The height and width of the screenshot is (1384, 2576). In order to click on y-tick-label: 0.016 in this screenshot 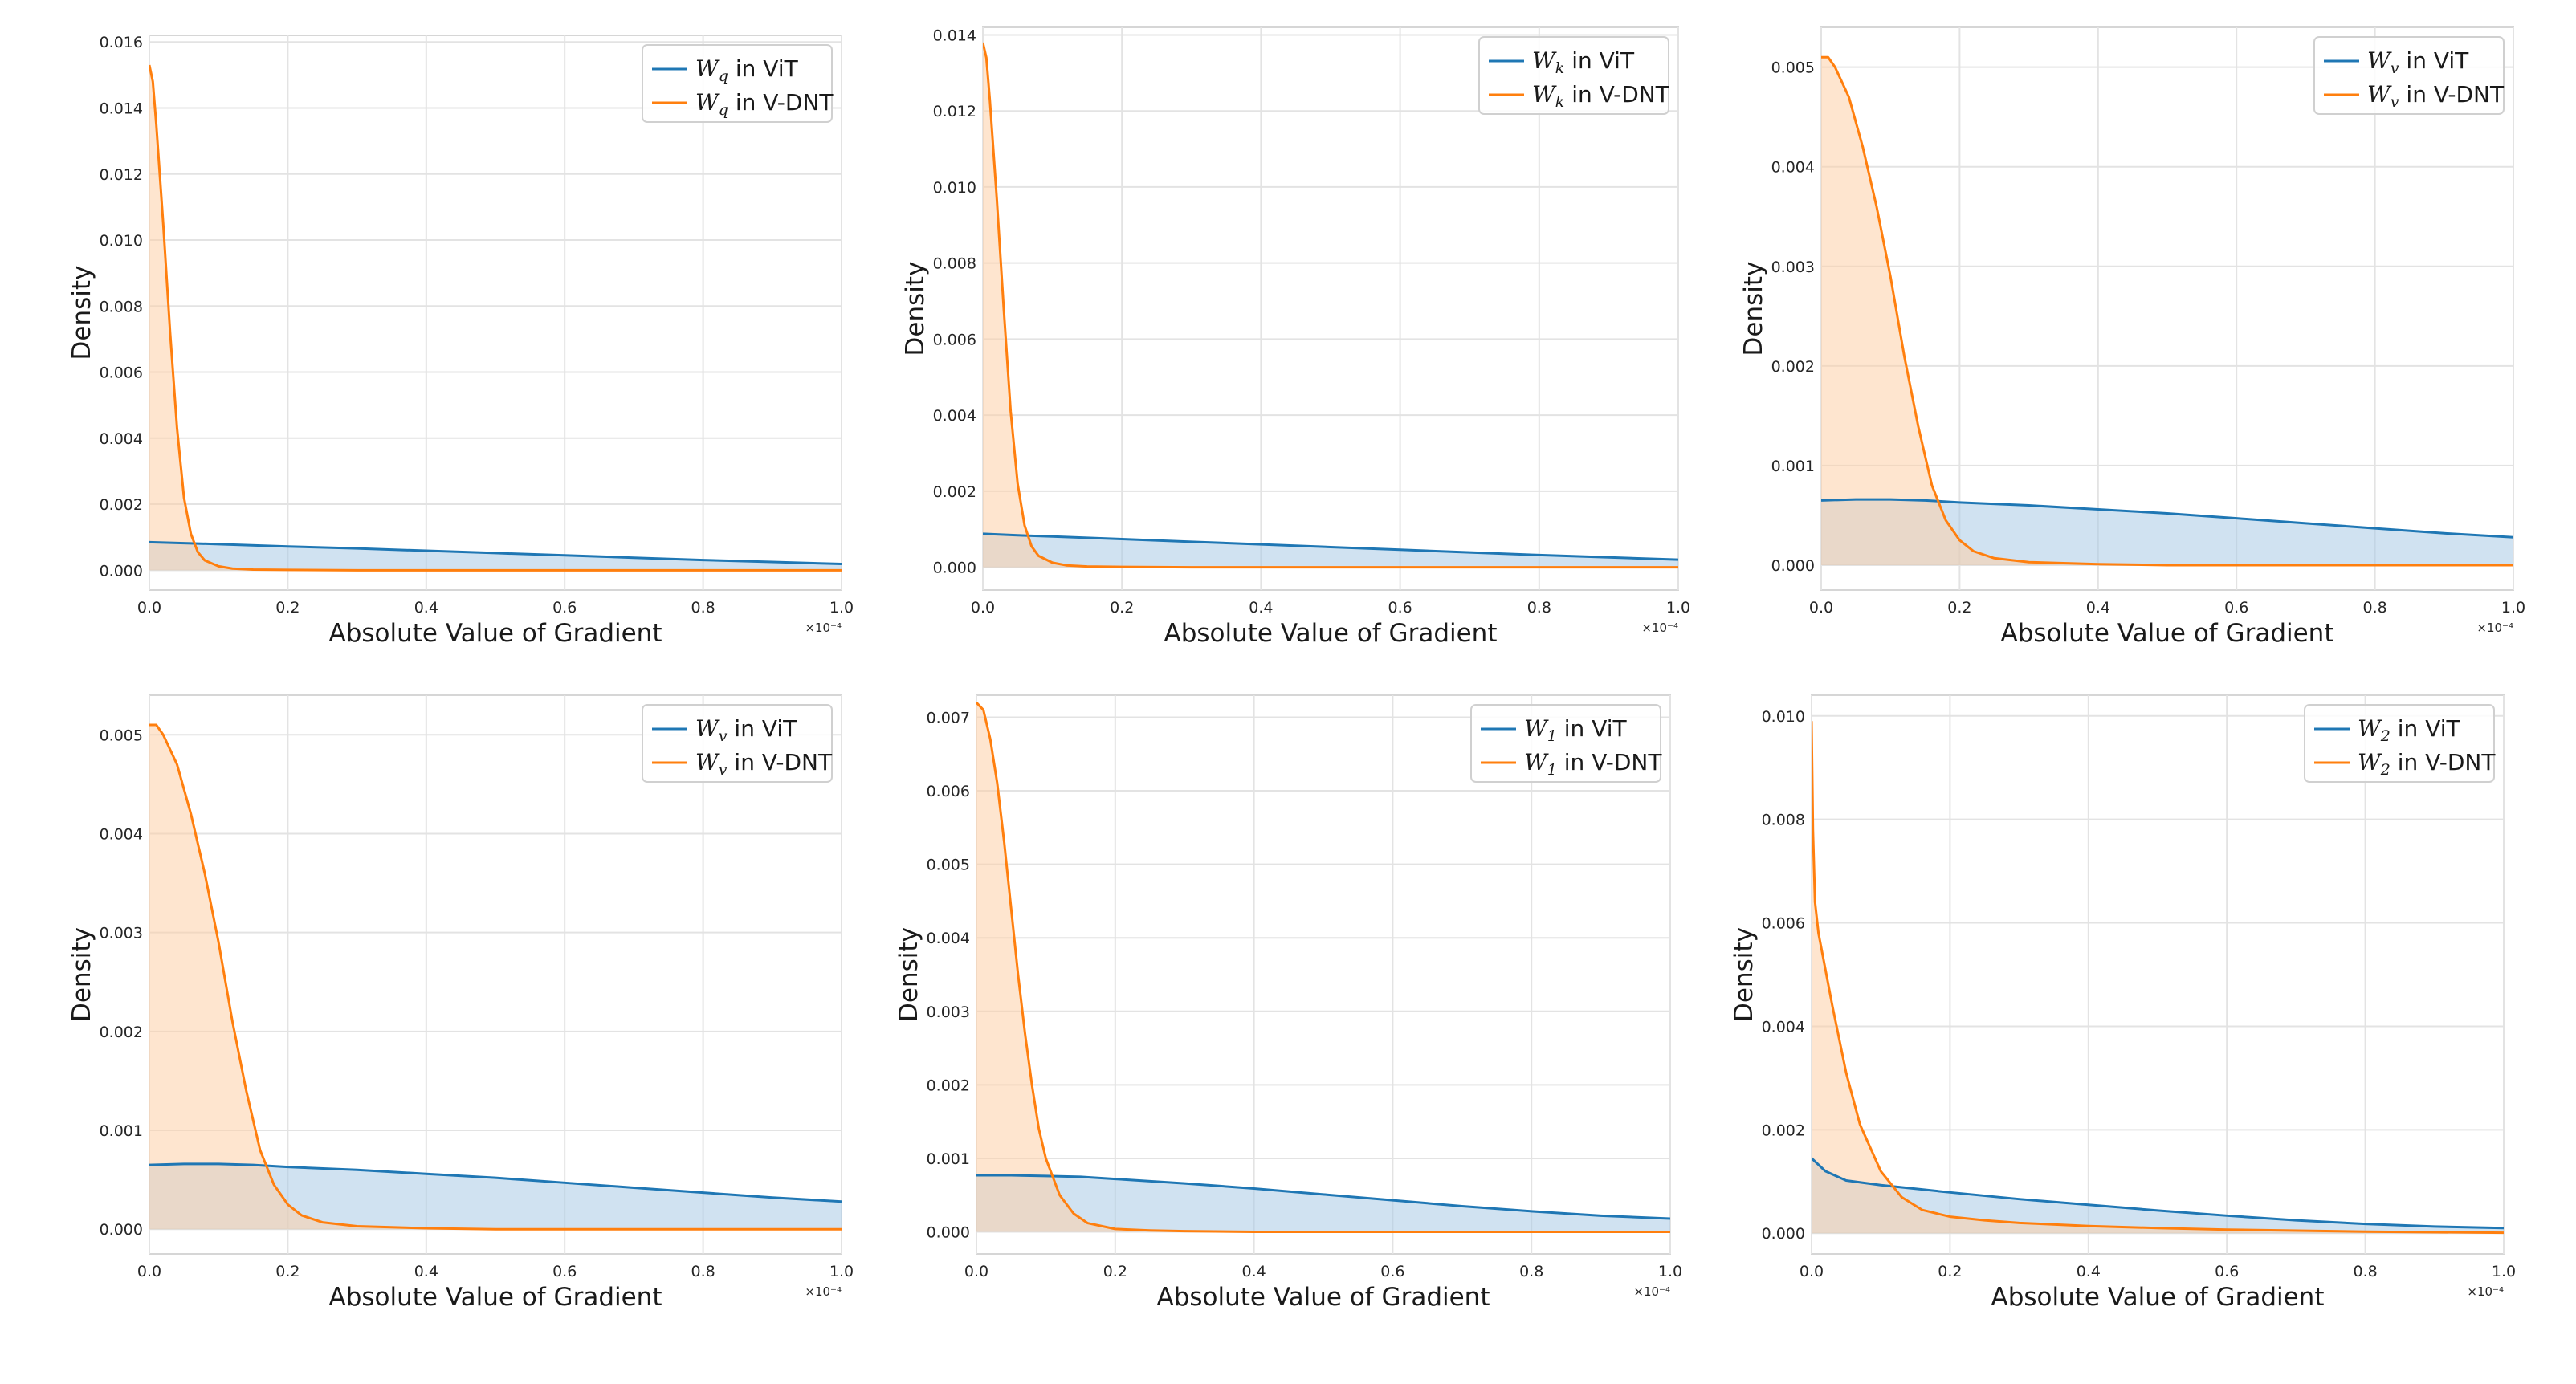, I will do `click(121, 42)`.